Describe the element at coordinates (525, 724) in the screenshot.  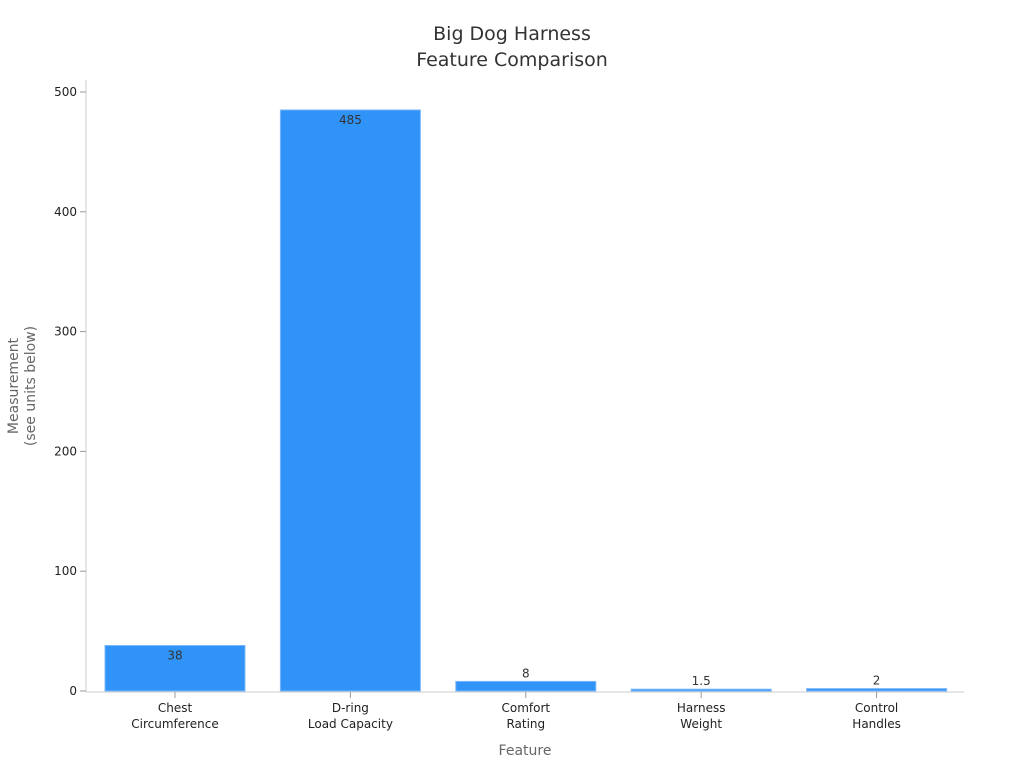
I see `x-tick-label: Rating` at that location.